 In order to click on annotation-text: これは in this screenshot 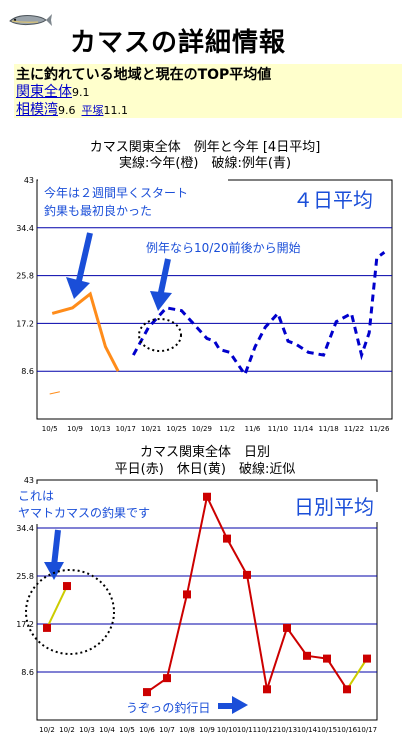, I will do `click(36, 496)`.